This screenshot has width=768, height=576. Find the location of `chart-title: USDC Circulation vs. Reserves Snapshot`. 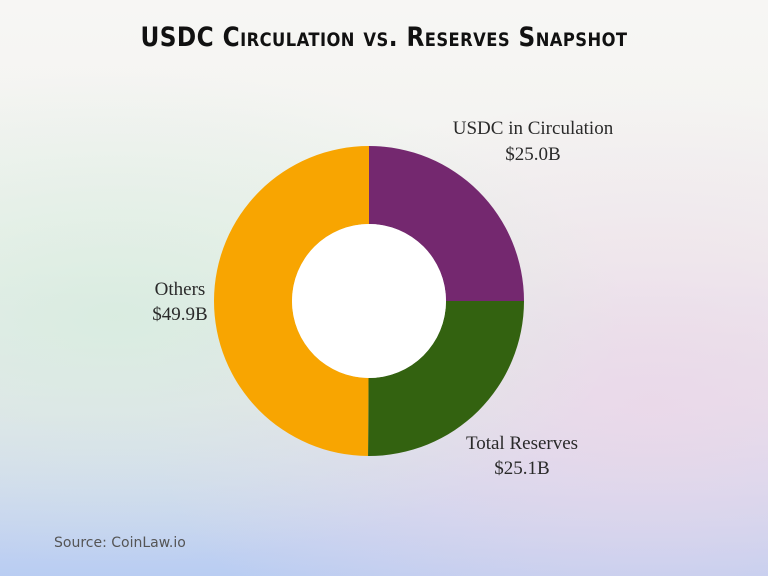

chart-title: USDC Circulation vs. Reserves Snapshot is located at coordinates (384, 37).